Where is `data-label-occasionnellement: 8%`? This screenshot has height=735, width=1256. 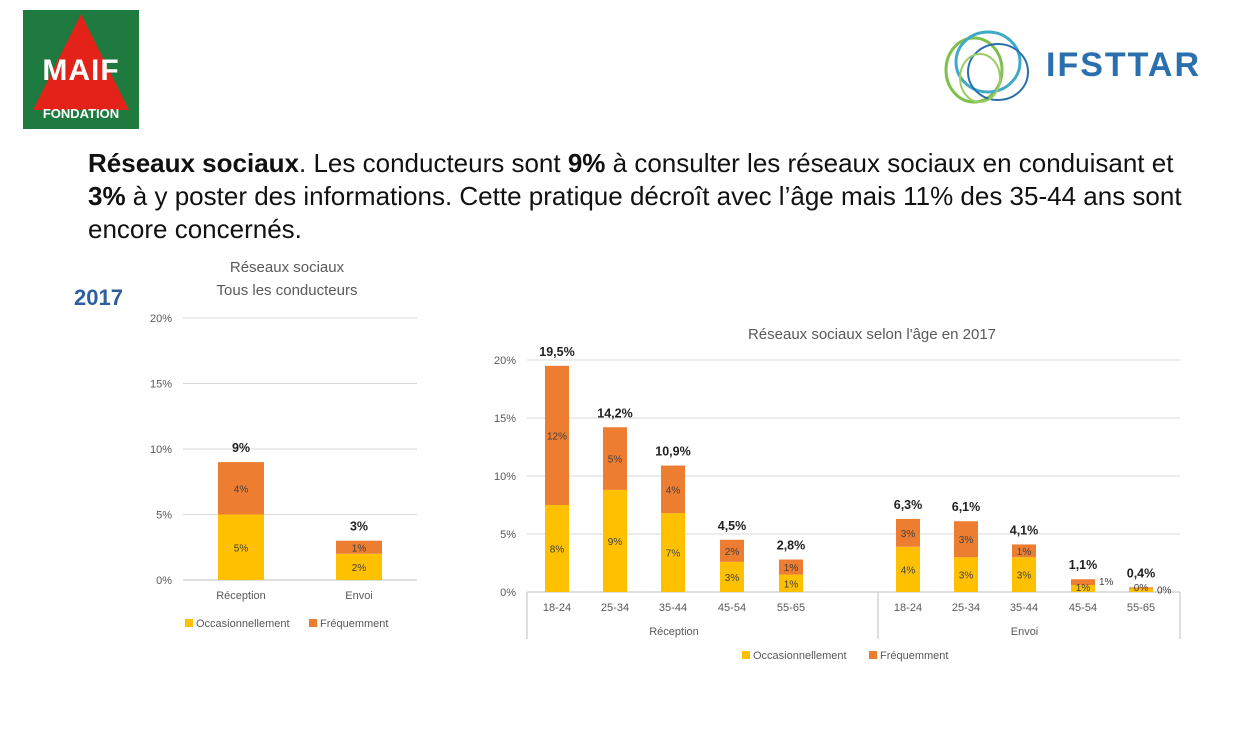 data-label-occasionnellement: 8% is located at coordinates (557, 550).